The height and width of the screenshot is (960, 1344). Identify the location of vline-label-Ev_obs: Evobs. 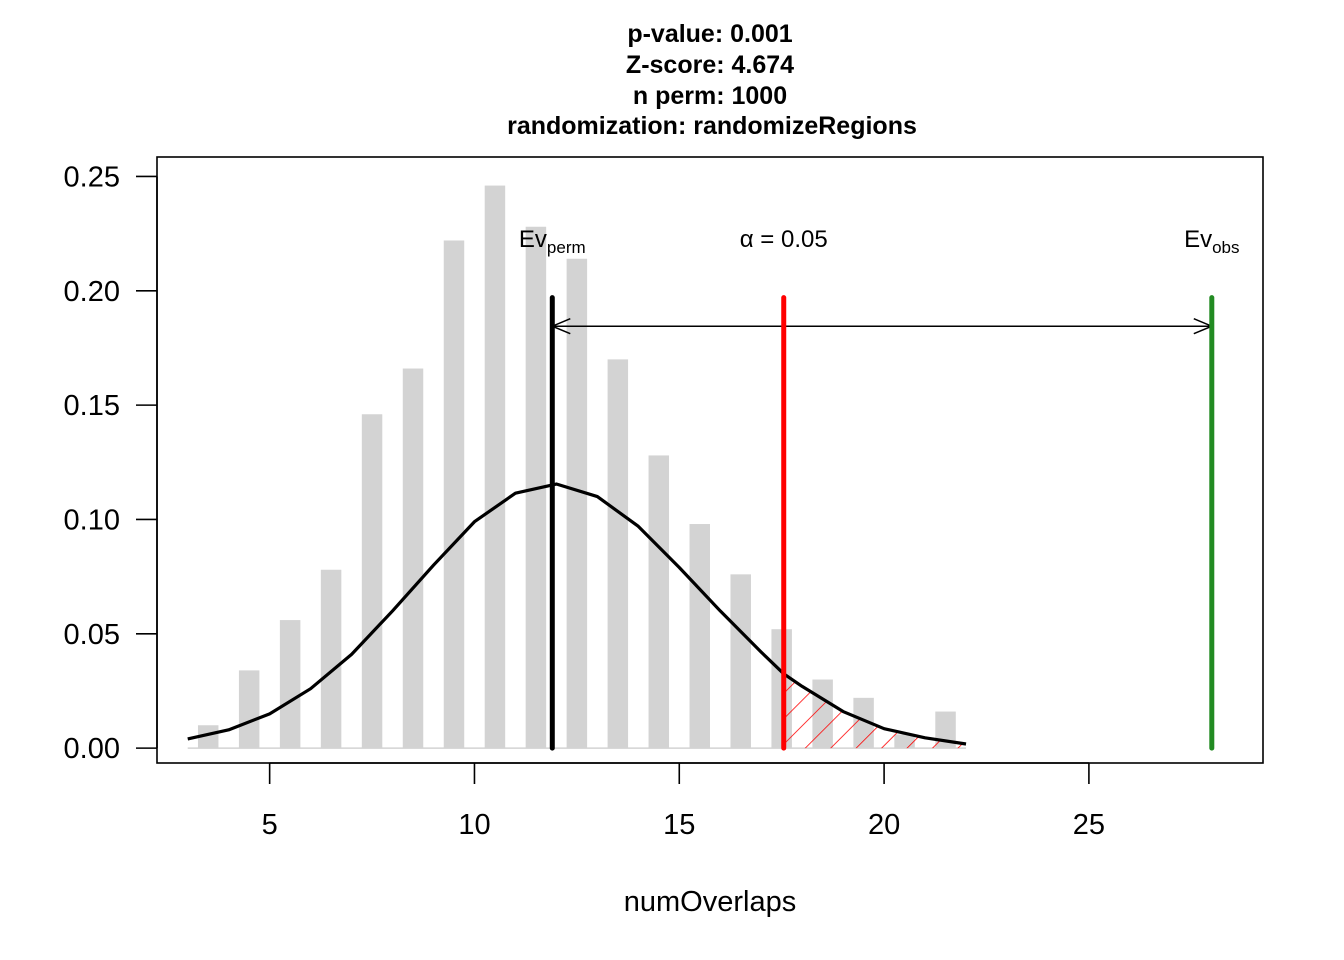
(1211, 241).